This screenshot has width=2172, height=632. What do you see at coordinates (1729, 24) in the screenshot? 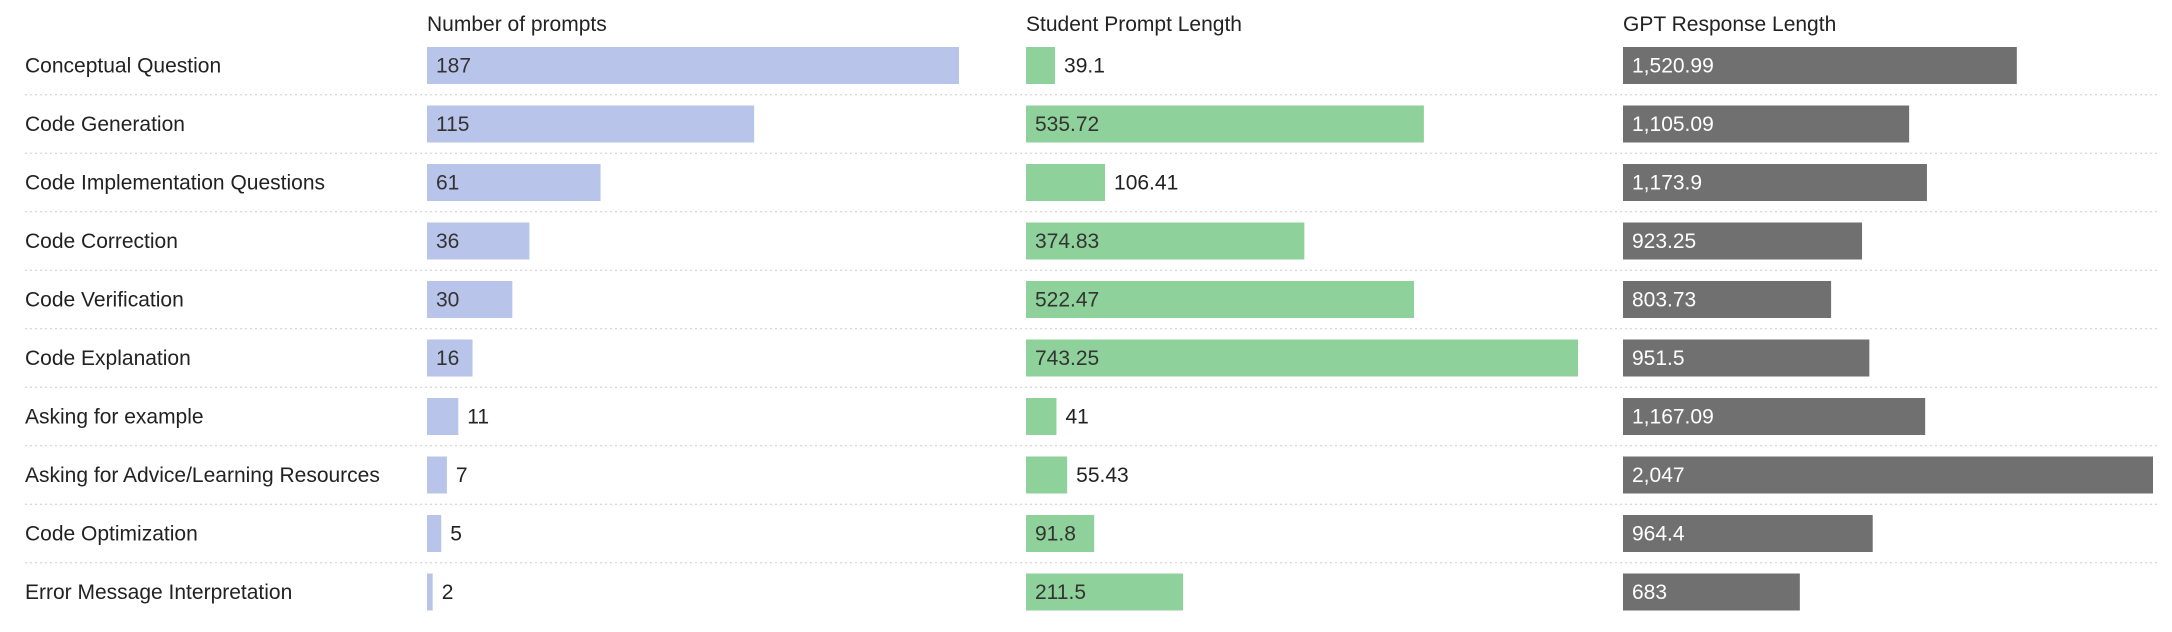
I see `header-gpt-response-length: GPT Response Length` at bounding box center [1729, 24].